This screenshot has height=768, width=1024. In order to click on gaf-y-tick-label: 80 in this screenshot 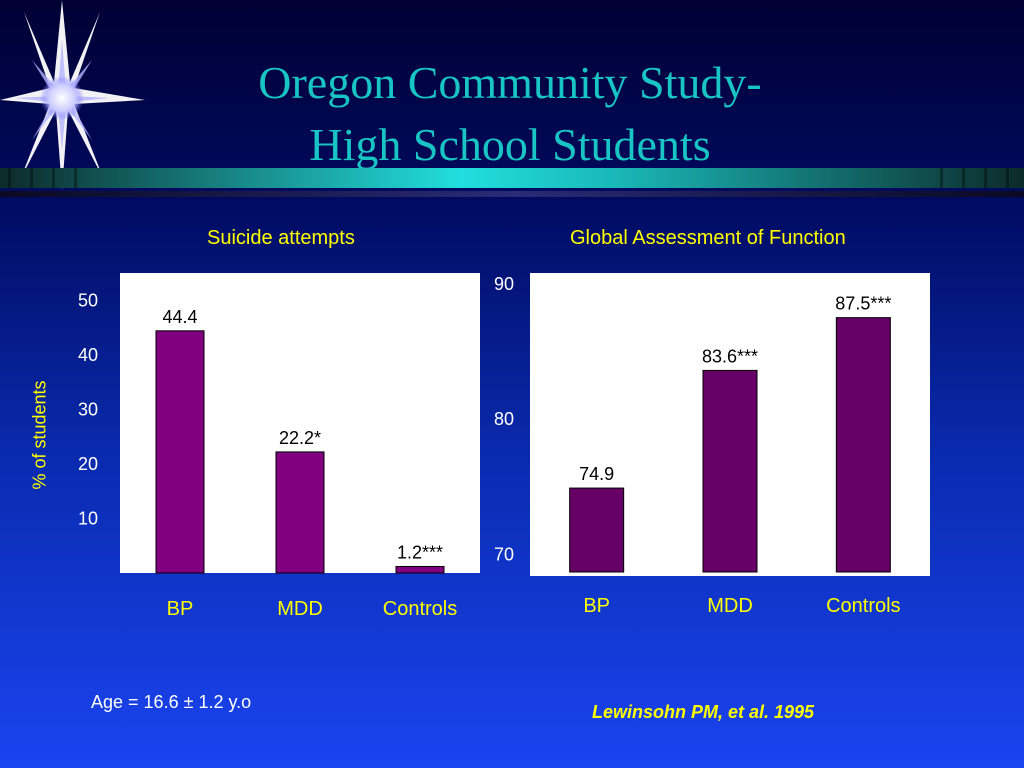, I will do `click(504, 419)`.